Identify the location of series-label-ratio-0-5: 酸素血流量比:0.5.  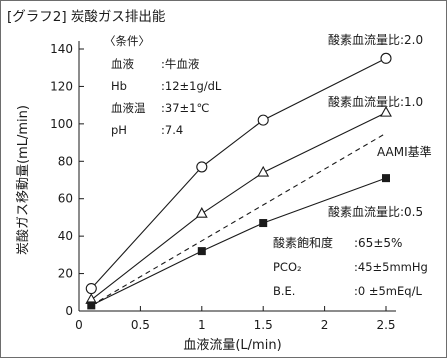
(375, 211).